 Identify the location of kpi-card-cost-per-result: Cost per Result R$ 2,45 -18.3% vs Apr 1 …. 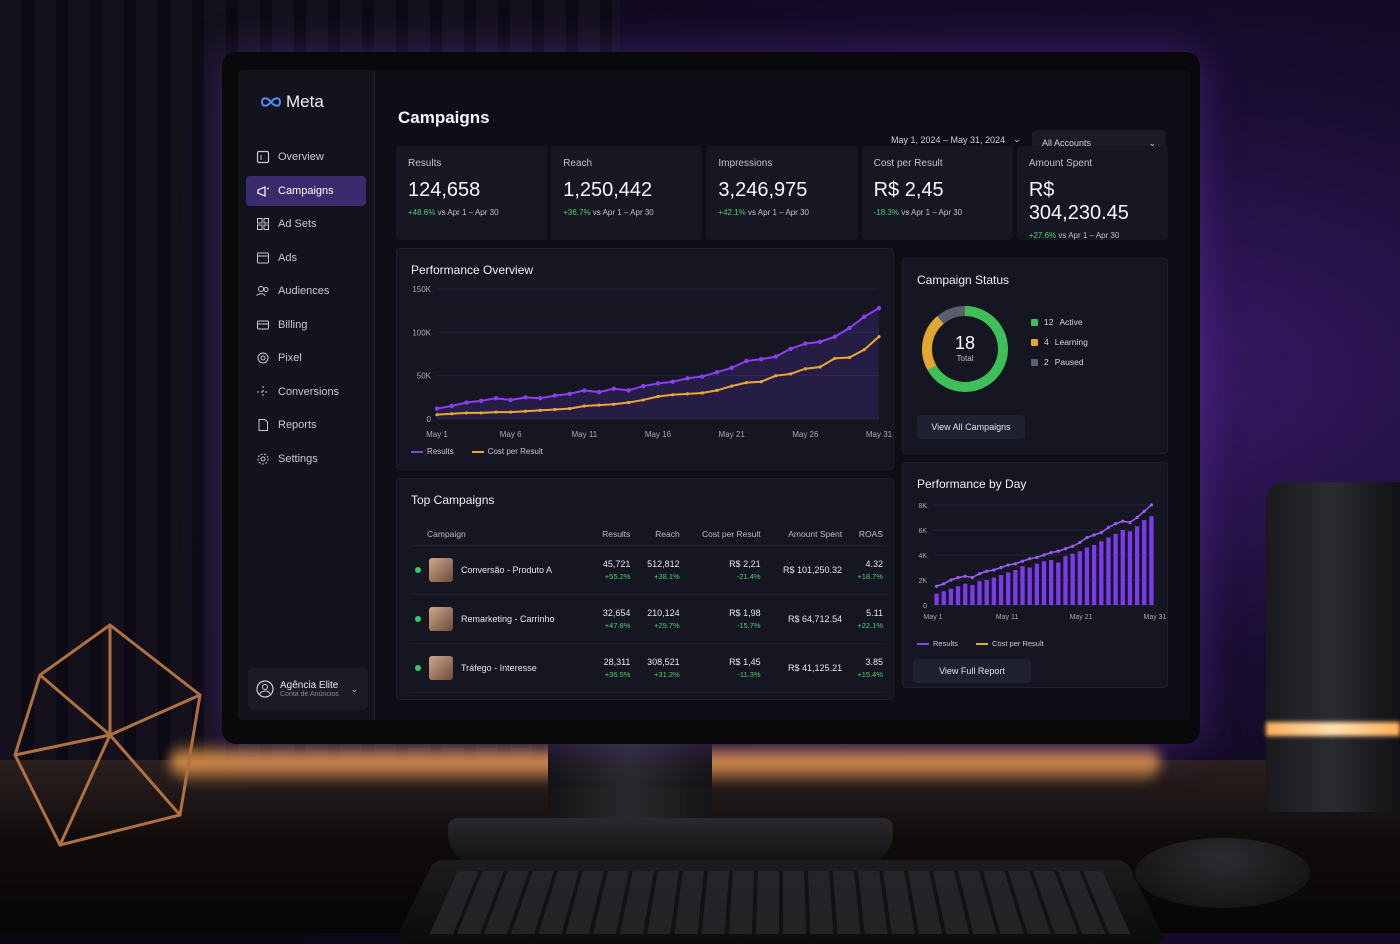
(937, 193).